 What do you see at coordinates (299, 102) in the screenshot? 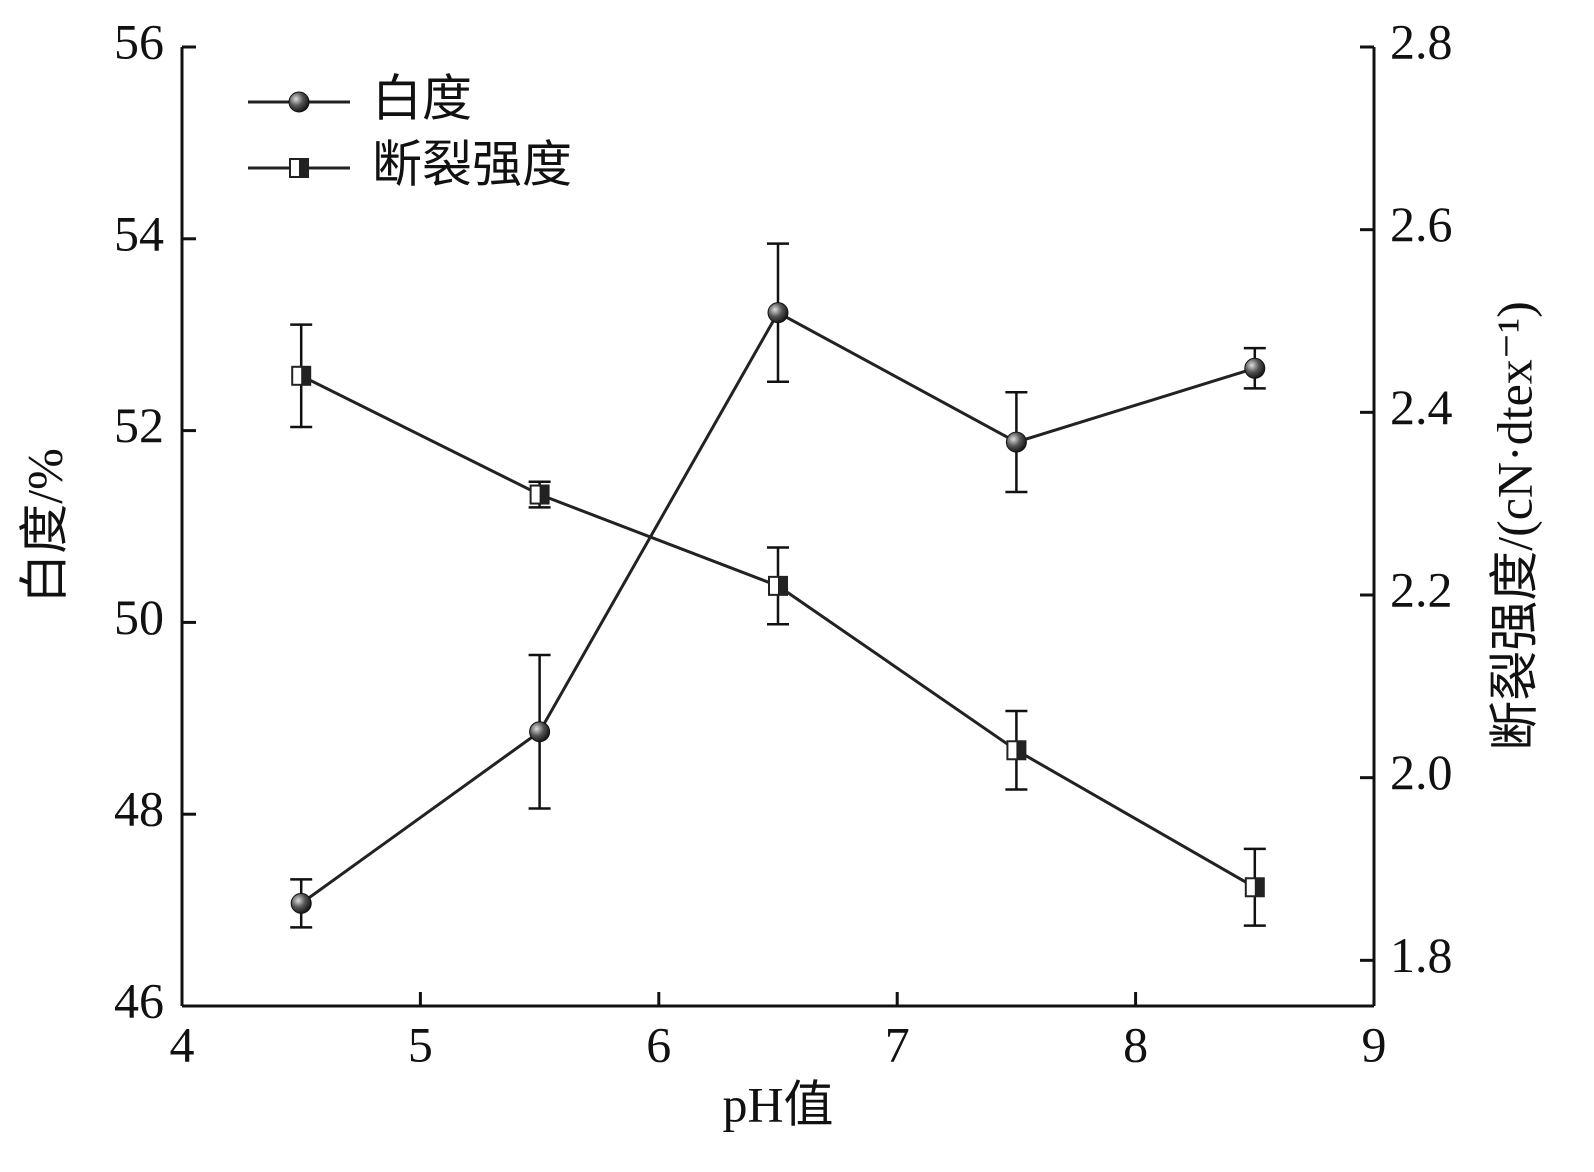
I see `legend-marker` at bounding box center [299, 102].